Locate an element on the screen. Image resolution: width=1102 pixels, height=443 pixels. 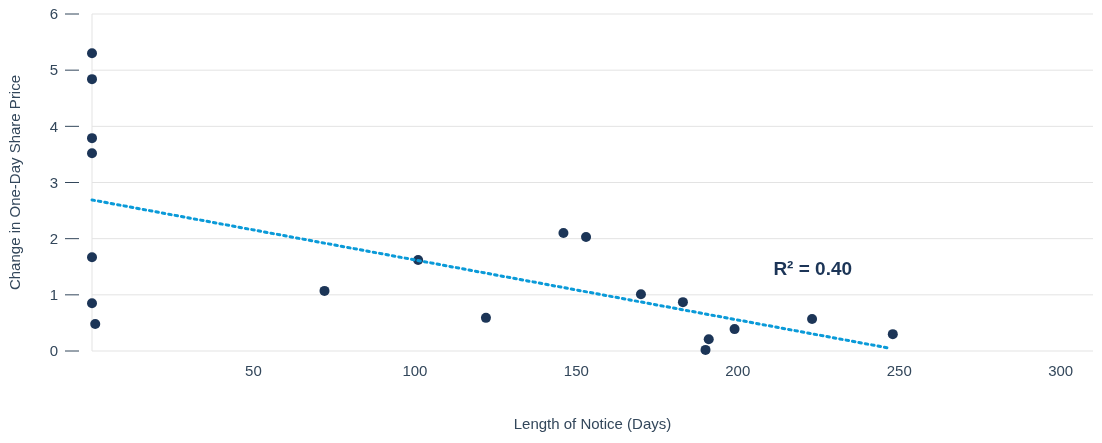
y-tick-label: 0 is located at coordinates (53, 351).